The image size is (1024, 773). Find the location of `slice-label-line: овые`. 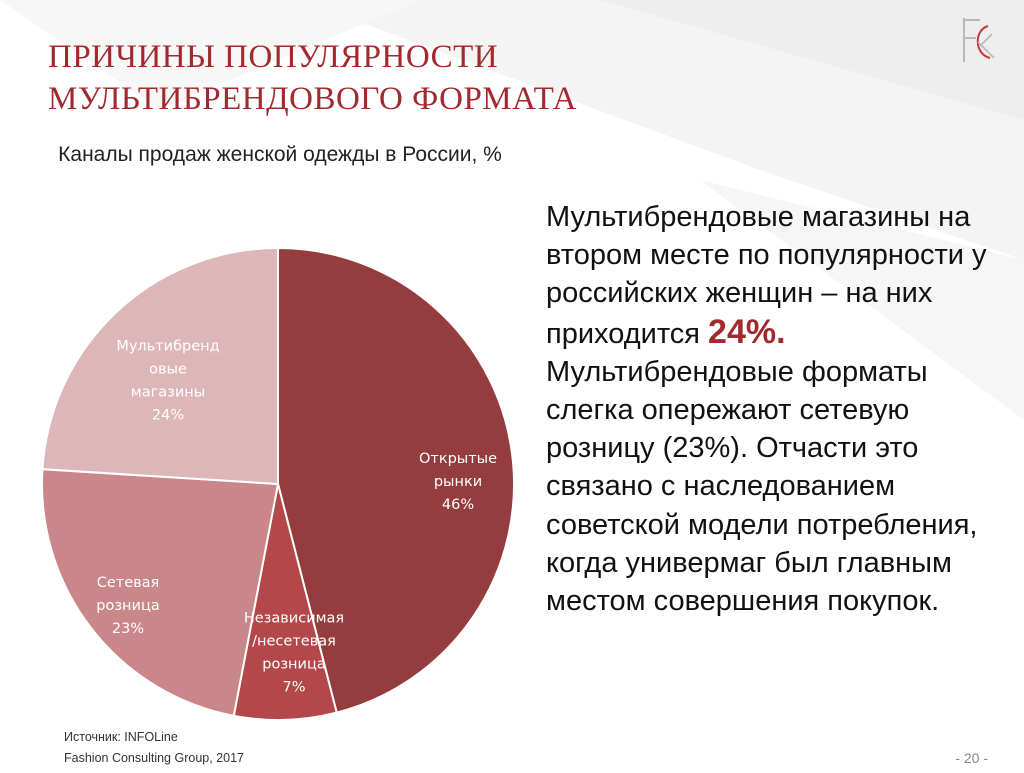

slice-label-line: овые is located at coordinates (168, 370).